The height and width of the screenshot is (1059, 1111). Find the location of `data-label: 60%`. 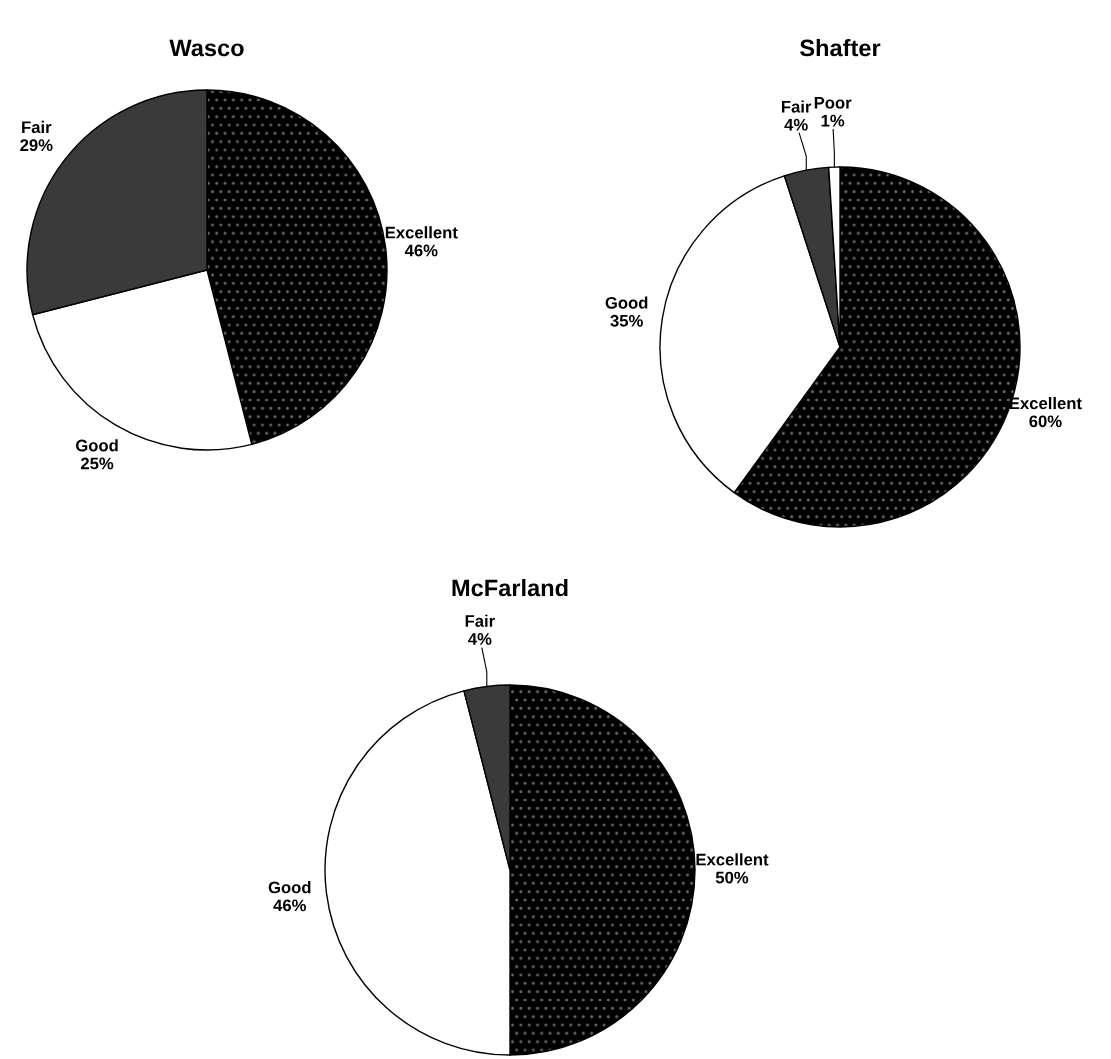

data-label: 60% is located at coordinates (1045, 421).